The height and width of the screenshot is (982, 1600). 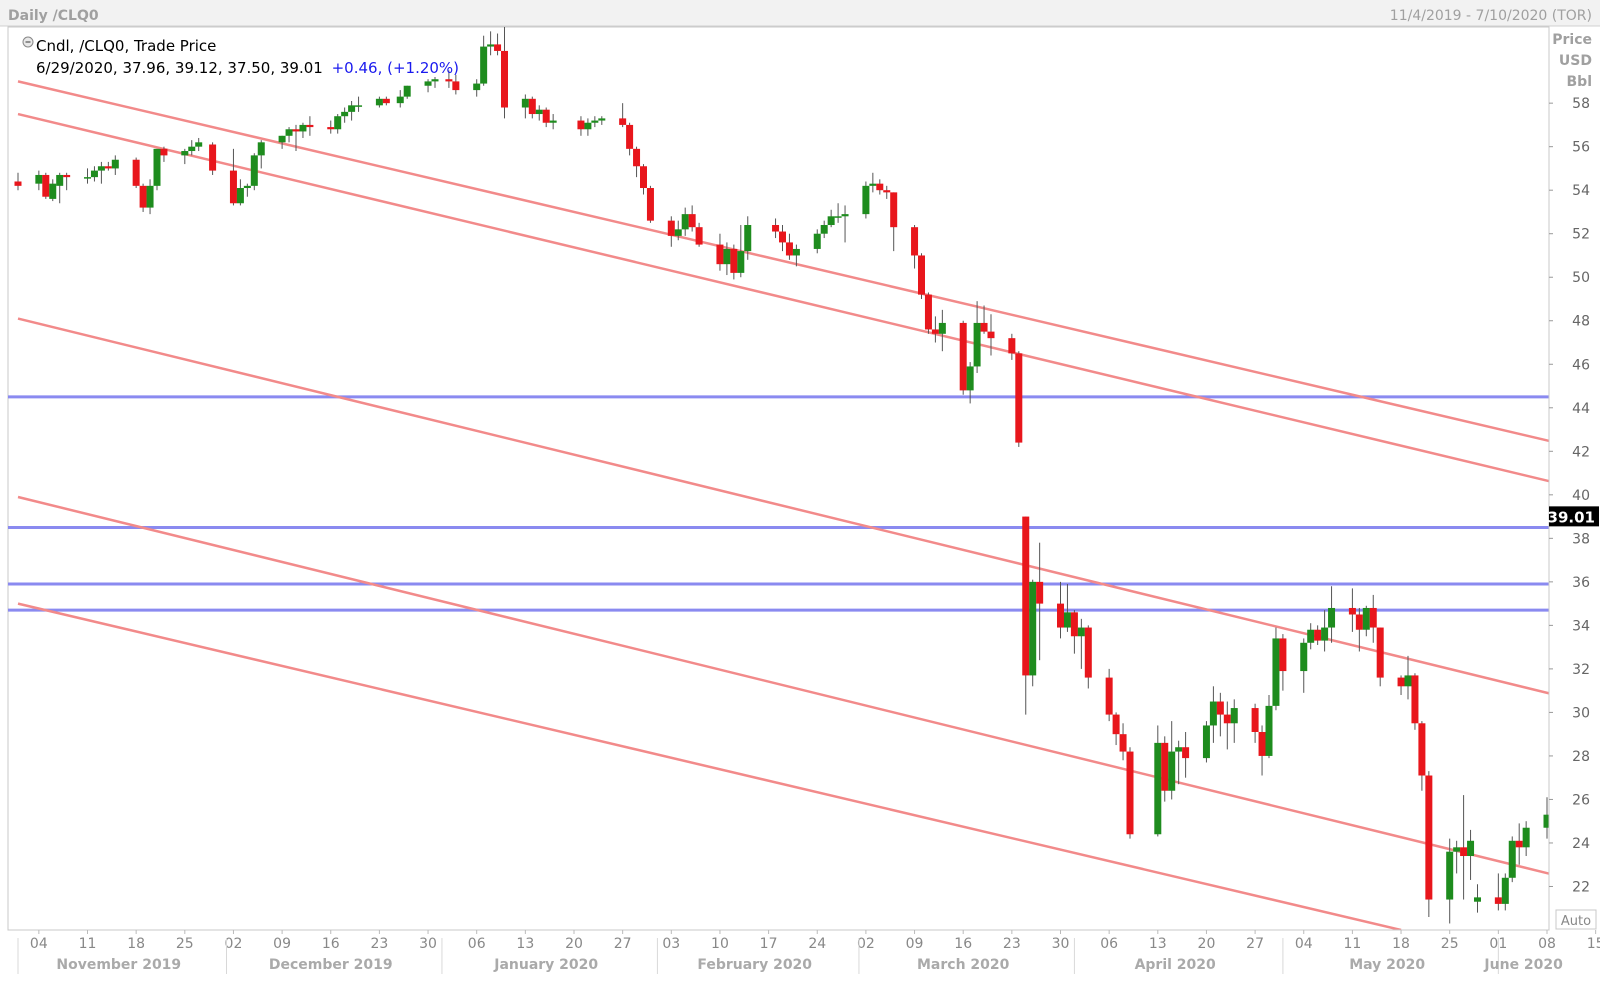 I want to click on last-price-label: 39.01, so click(x=1571, y=517).